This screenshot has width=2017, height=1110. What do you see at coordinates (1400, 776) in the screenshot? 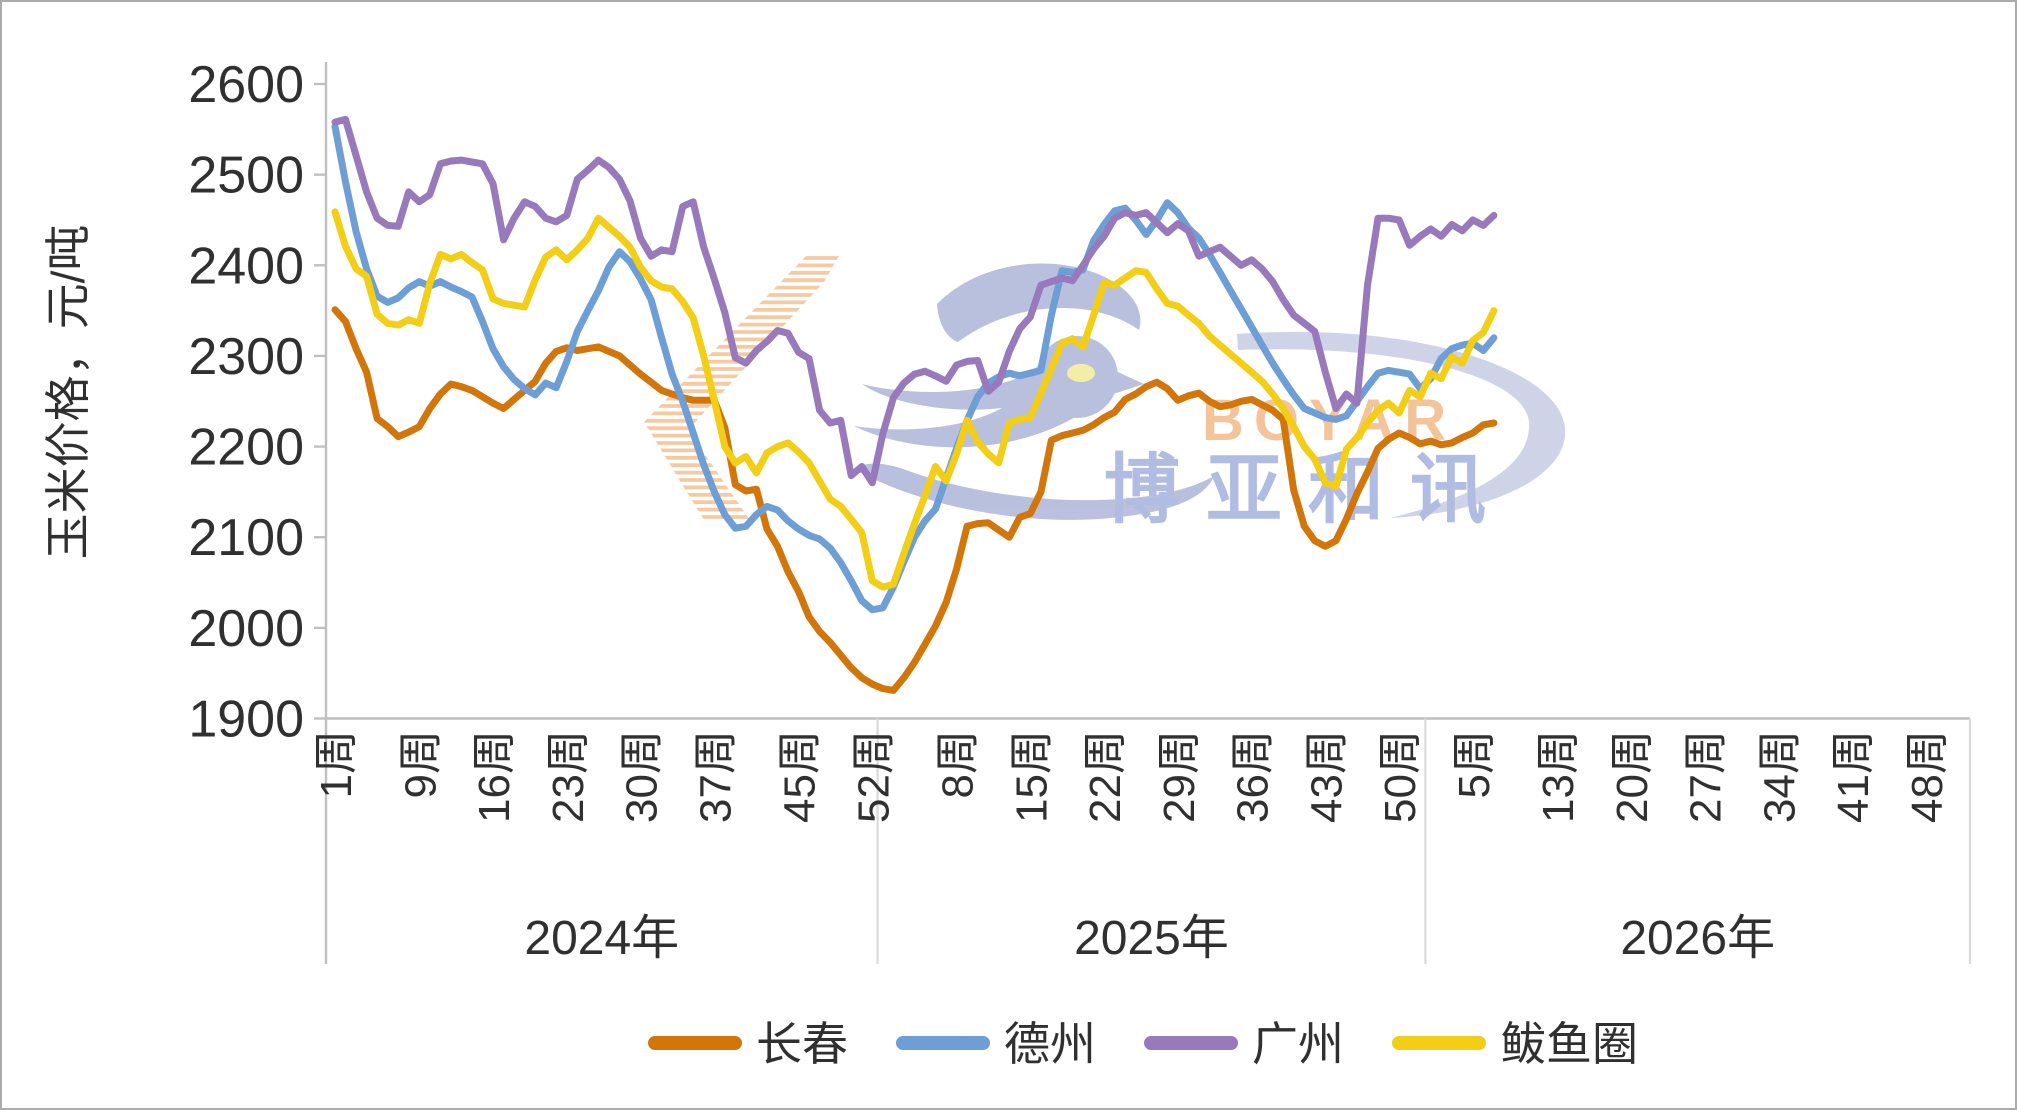
I see `week-tick-label: 50周` at bounding box center [1400, 776].